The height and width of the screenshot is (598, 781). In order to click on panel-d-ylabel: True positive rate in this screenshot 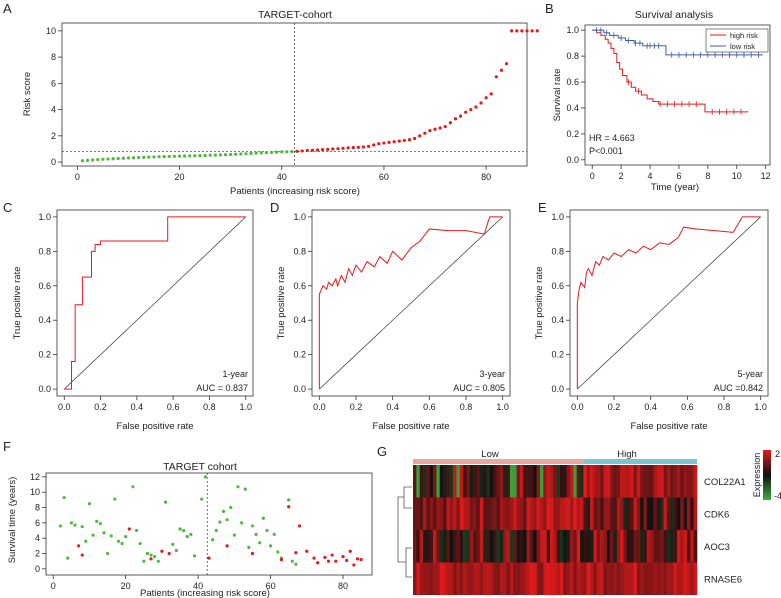, I will do `click(281, 302)`.